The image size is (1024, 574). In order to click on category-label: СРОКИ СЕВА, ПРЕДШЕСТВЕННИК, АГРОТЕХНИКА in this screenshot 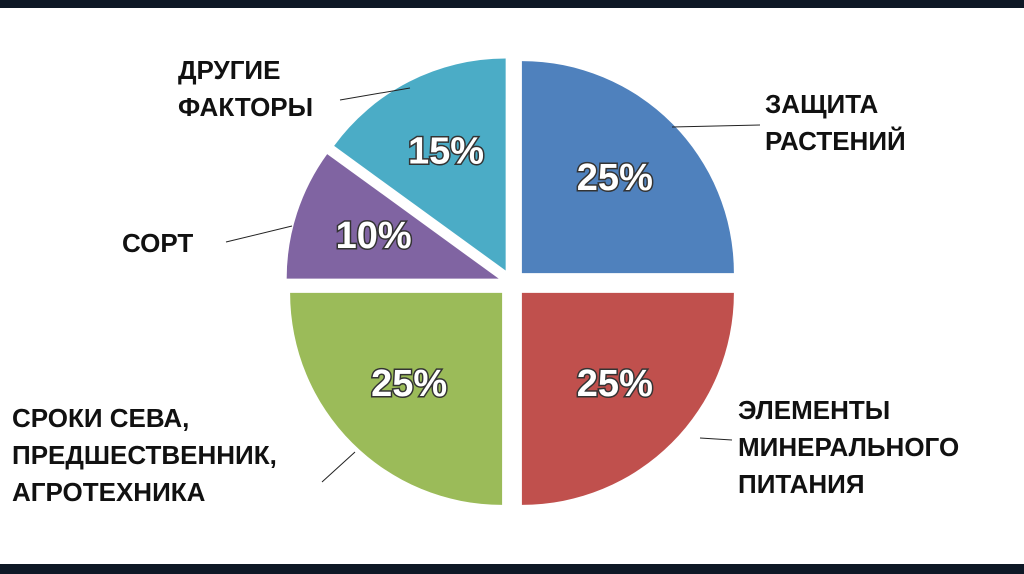, I will do `click(144, 455)`.